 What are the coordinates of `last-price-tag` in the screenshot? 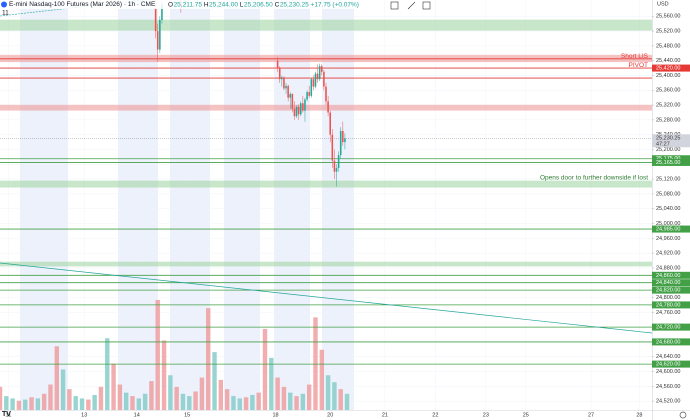 It's located at (671, 141).